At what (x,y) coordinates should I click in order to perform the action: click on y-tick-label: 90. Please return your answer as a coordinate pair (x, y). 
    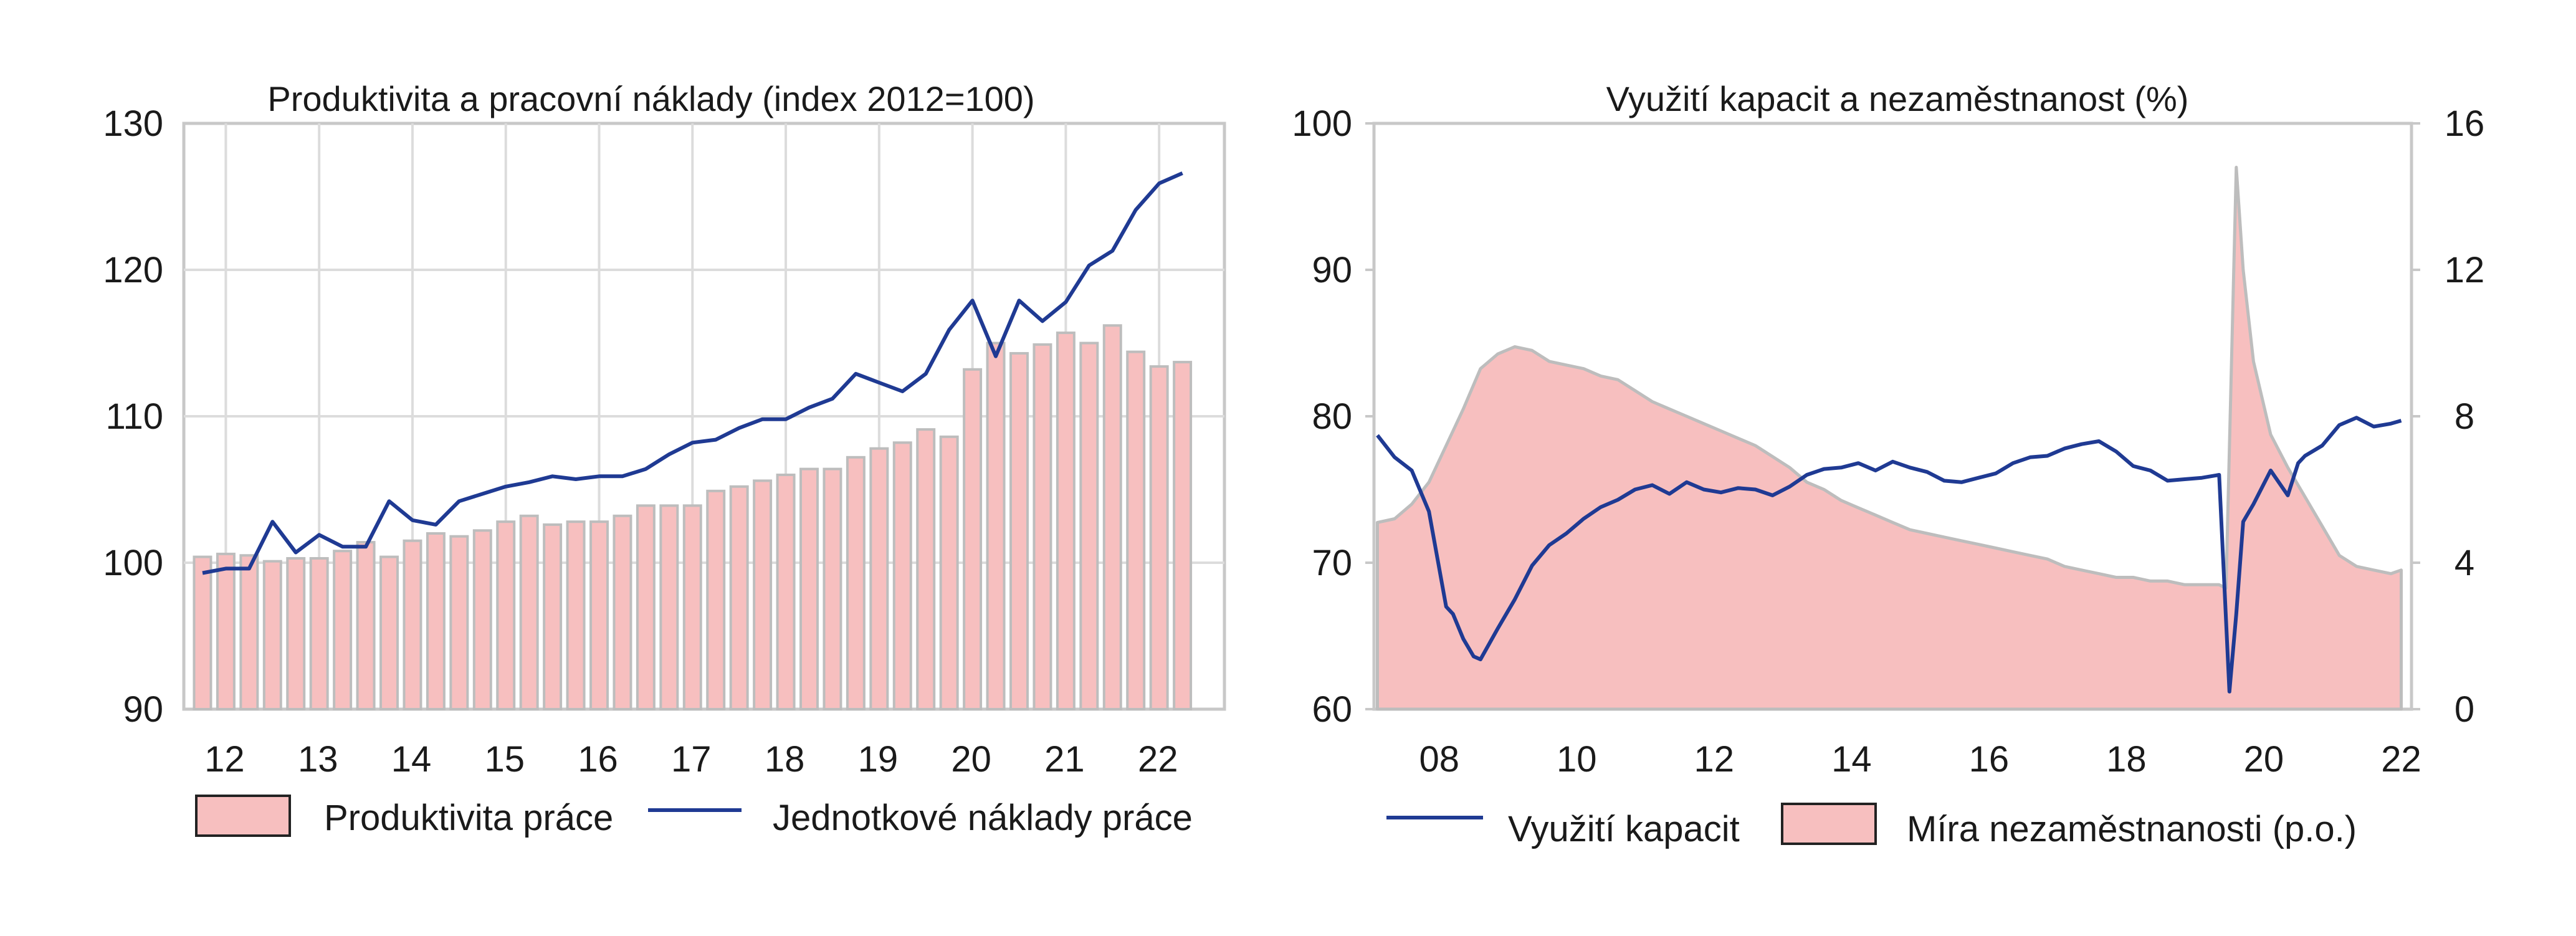
    Looking at the image, I should click on (143, 709).